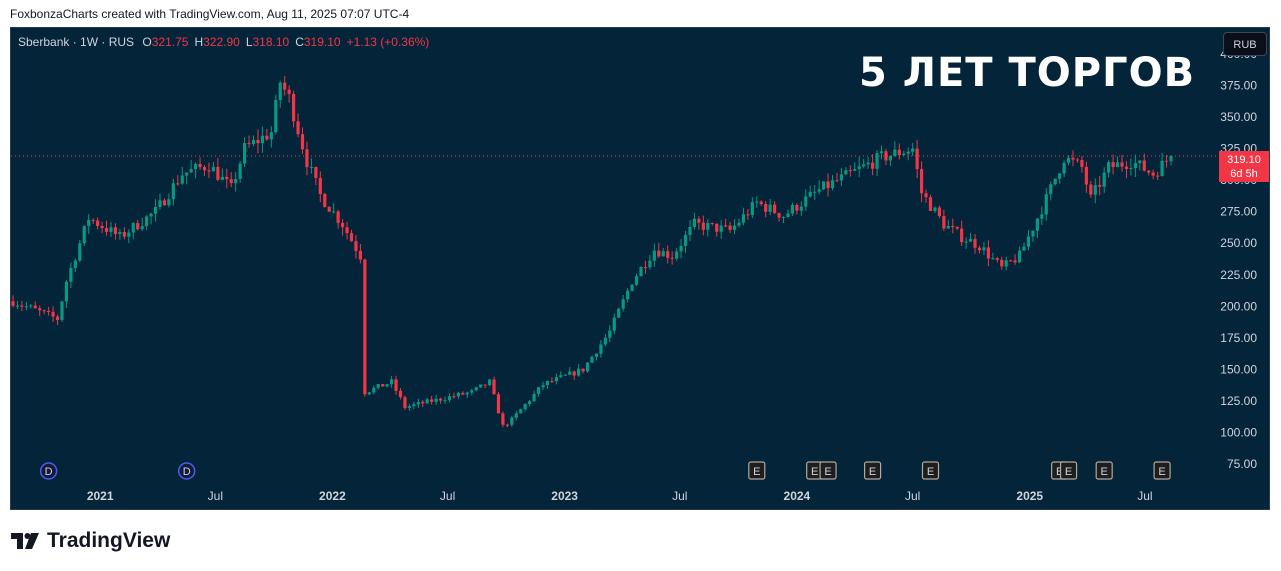  What do you see at coordinates (1238, 275) in the screenshot?
I see `price-tick-label: 225.00` at bounding box center [1238, 275].